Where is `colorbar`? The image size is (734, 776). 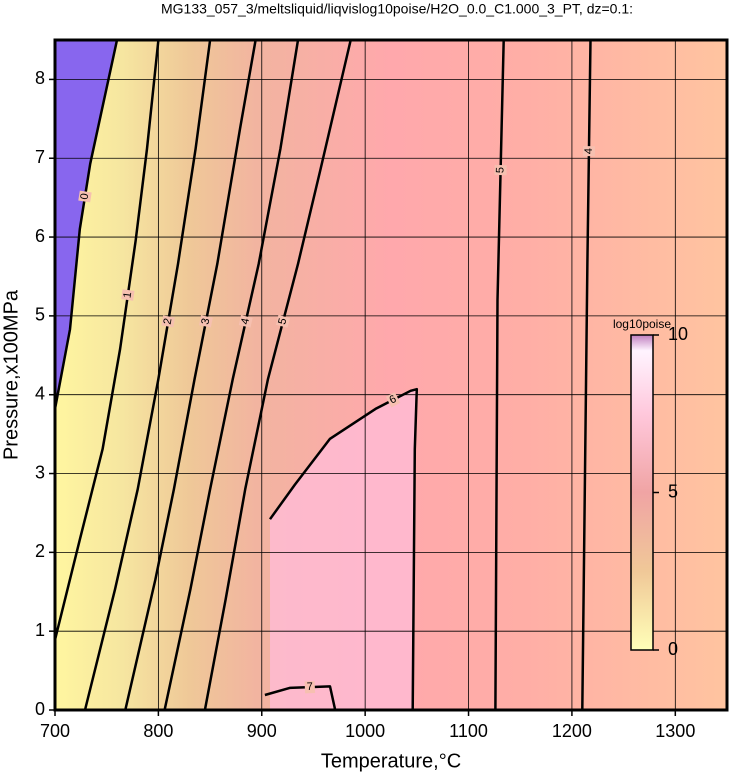
colorbar is located at coordinates (642, 492).